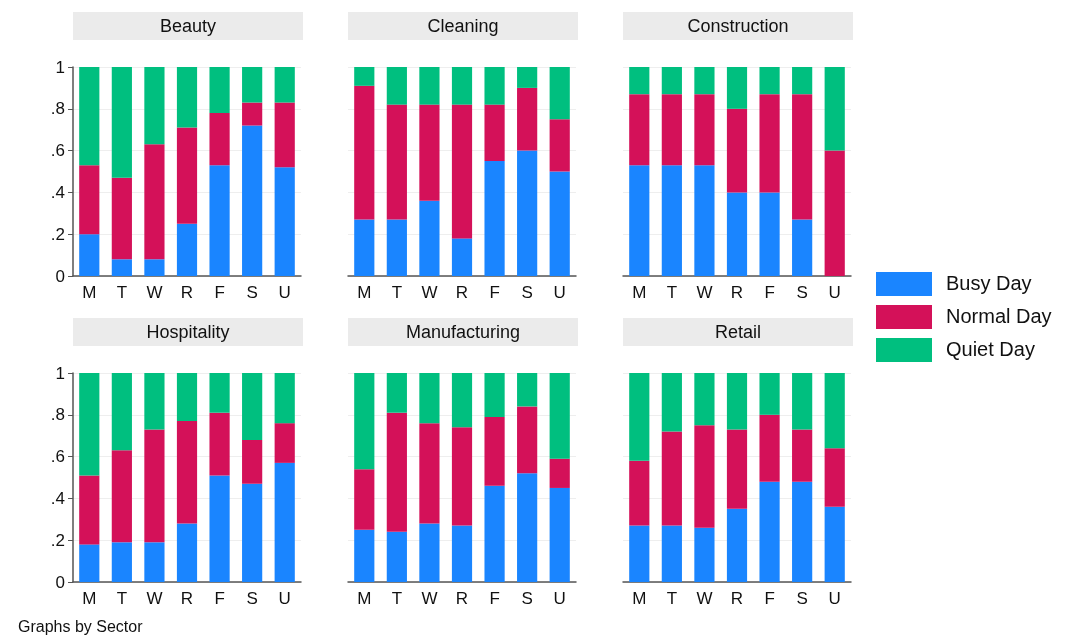 The height and width of the screenshot is (640, 1079). Describe the element at coordinates (463, 332) in the screenshot. I see `chart-title: Manufacturing` at that location.